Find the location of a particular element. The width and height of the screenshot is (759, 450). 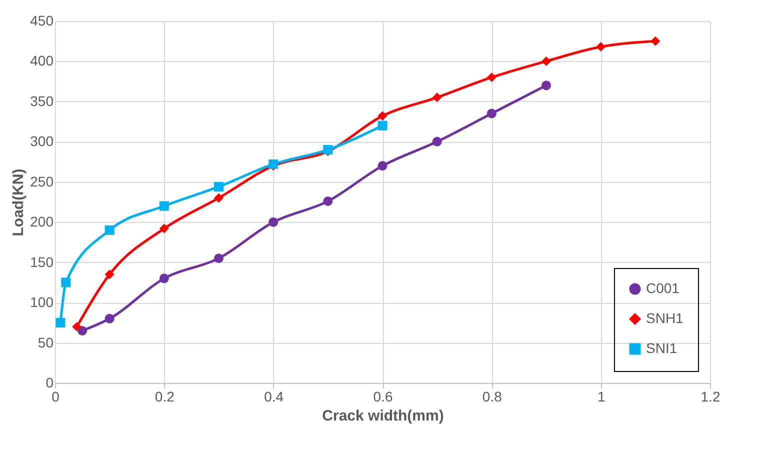

y-tick-label: 450 is located at coordinates (42, 20).